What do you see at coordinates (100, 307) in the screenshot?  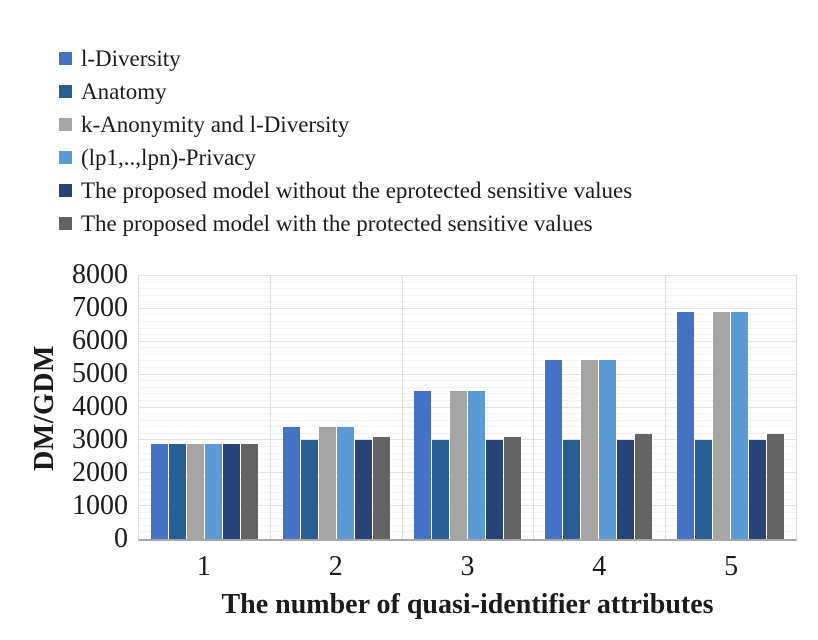 I see `y-tick-label: 7000` at bounding box center [100, 307].